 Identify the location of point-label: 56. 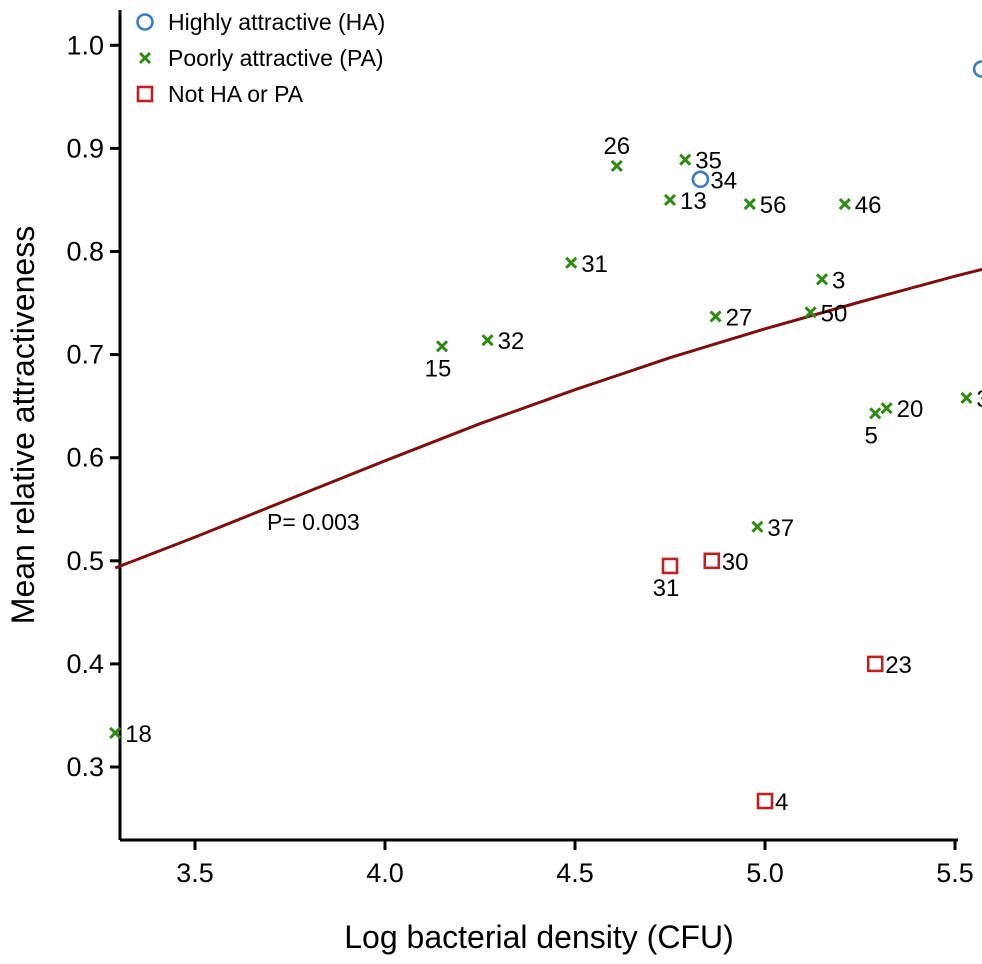
(773, 205).